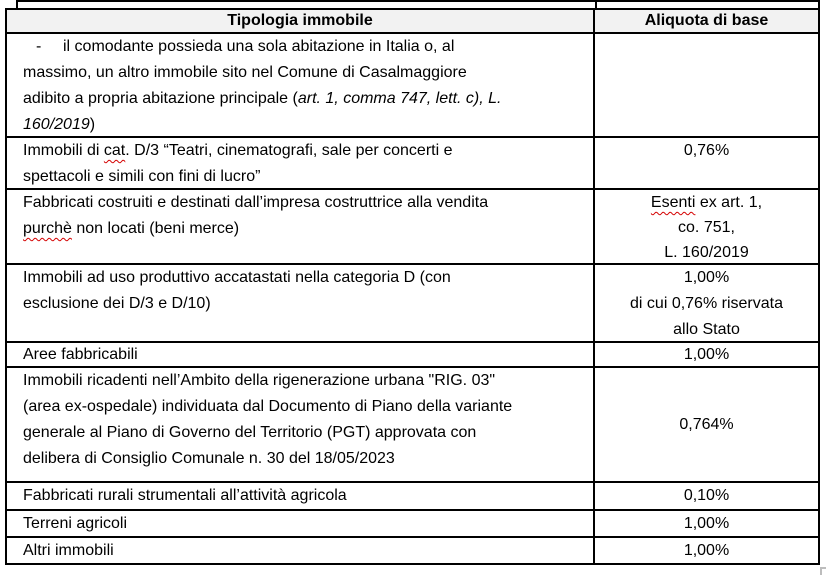  I want to click on text-segment: co. 751,, so click(706, 227).